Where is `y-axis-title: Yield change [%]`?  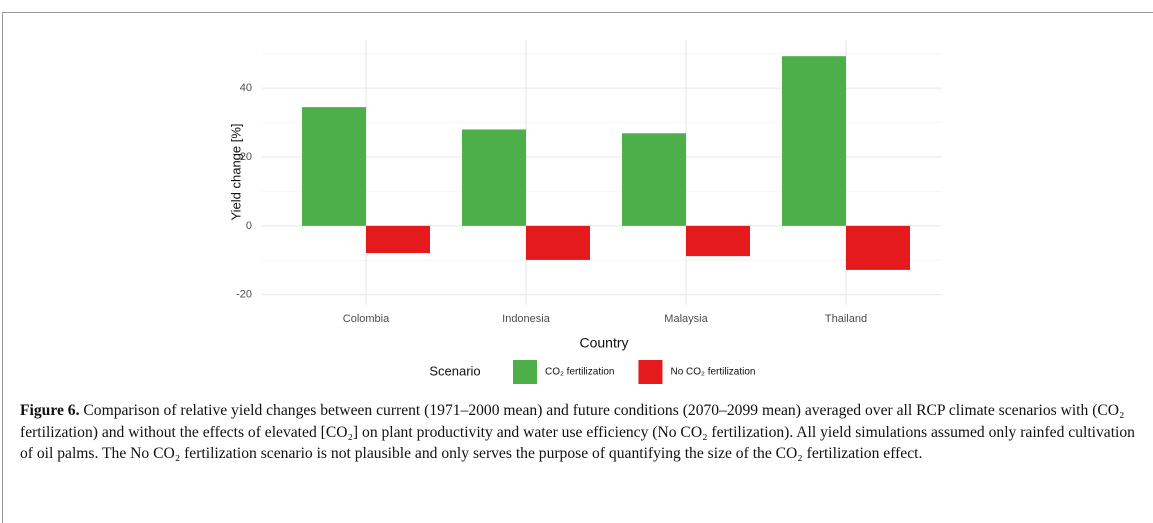 y-axis-title: Yield change [%] is located at coordinates (235, 171).